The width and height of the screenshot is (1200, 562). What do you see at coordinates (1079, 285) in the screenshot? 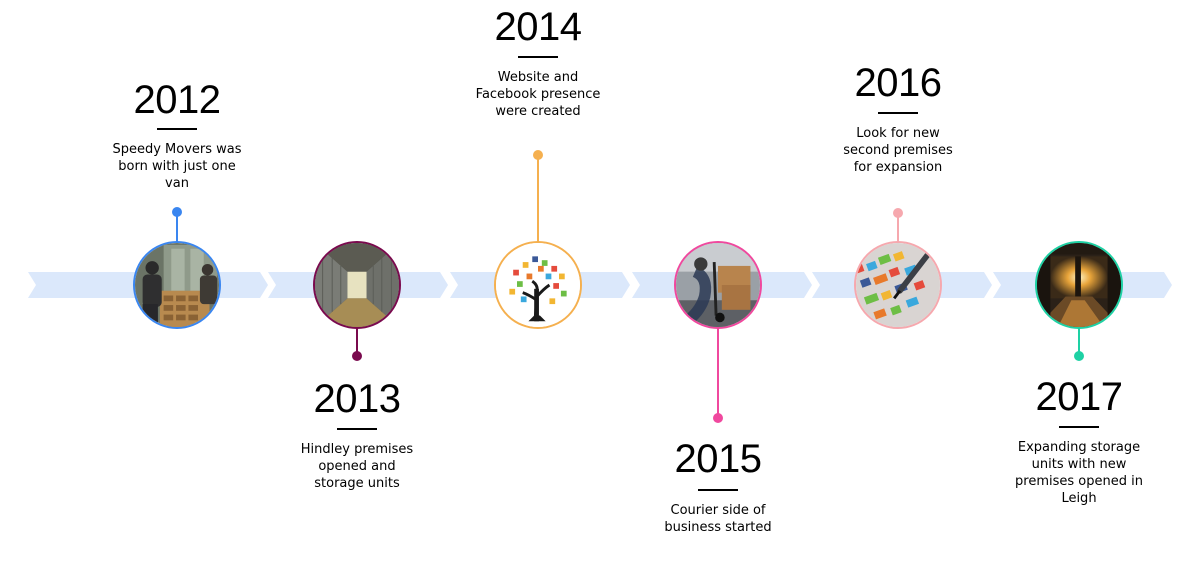
I see `warehouse-sunlight-icon` at bounding box center [1079, 285].